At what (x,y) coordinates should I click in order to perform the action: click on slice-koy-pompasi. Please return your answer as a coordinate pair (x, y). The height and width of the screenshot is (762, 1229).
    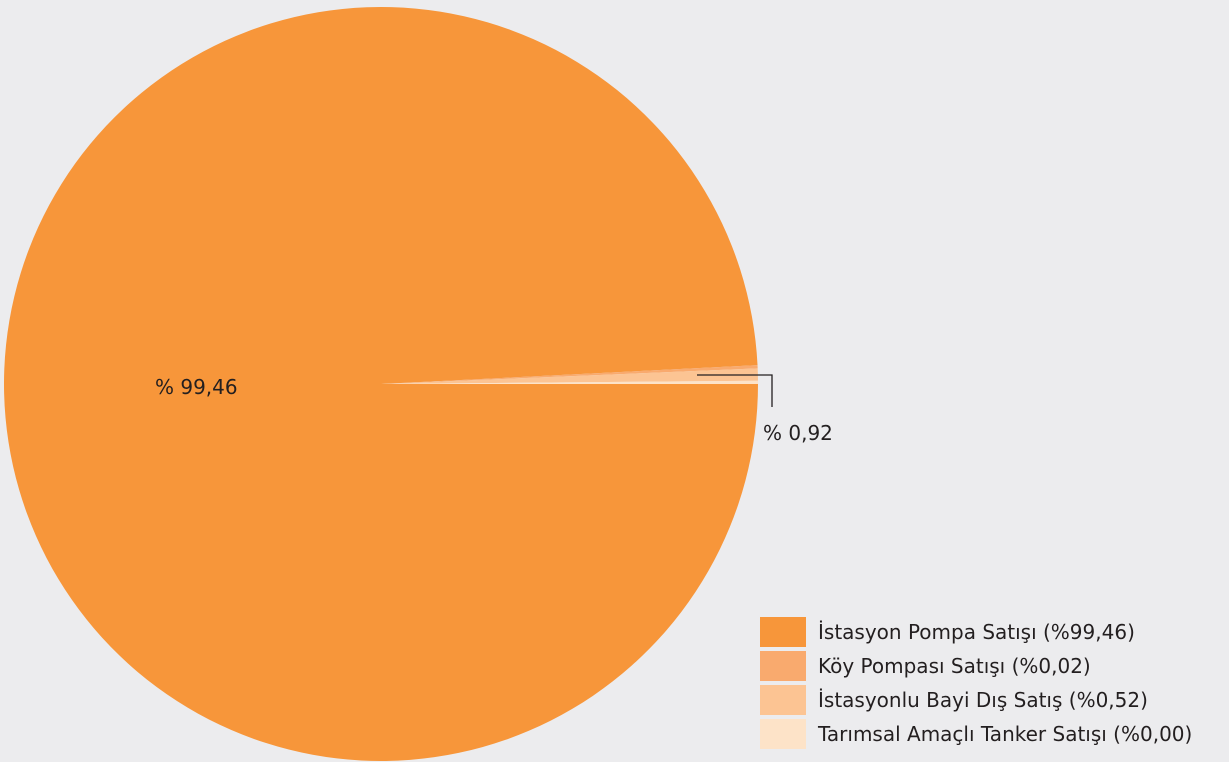
    Looking at the image, I should click on (569, 374).